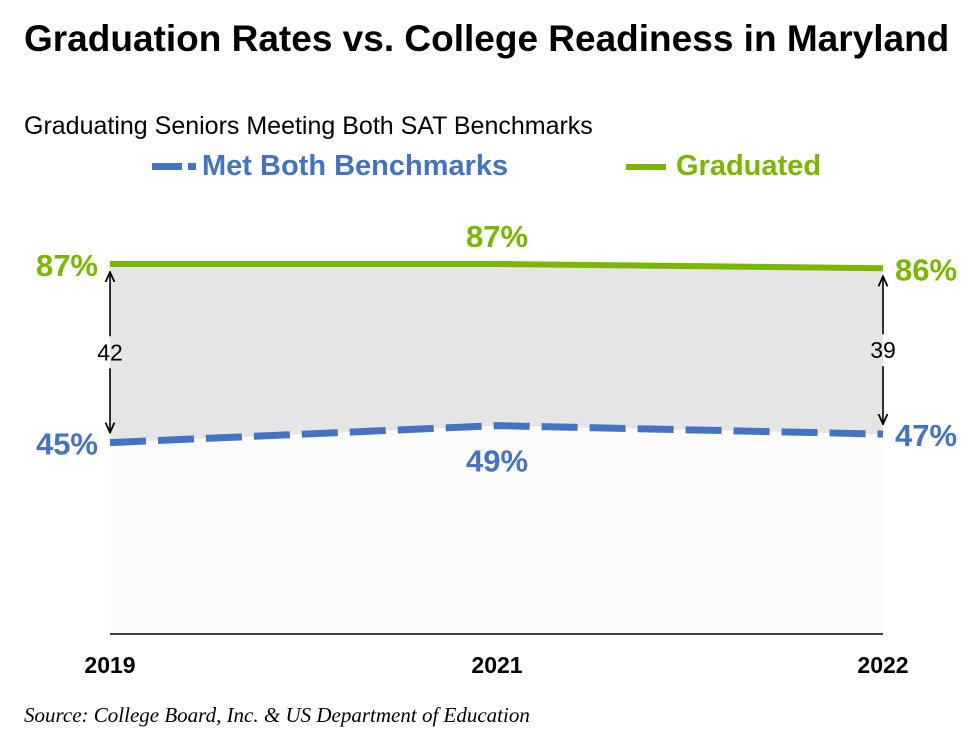 Image resolution: width=980 pixels, height=739 pixels. What do you see at coordinates (882, 665) in the screenshot?
I see `x-tick-label: 2022` at bounding box center [882, 665].